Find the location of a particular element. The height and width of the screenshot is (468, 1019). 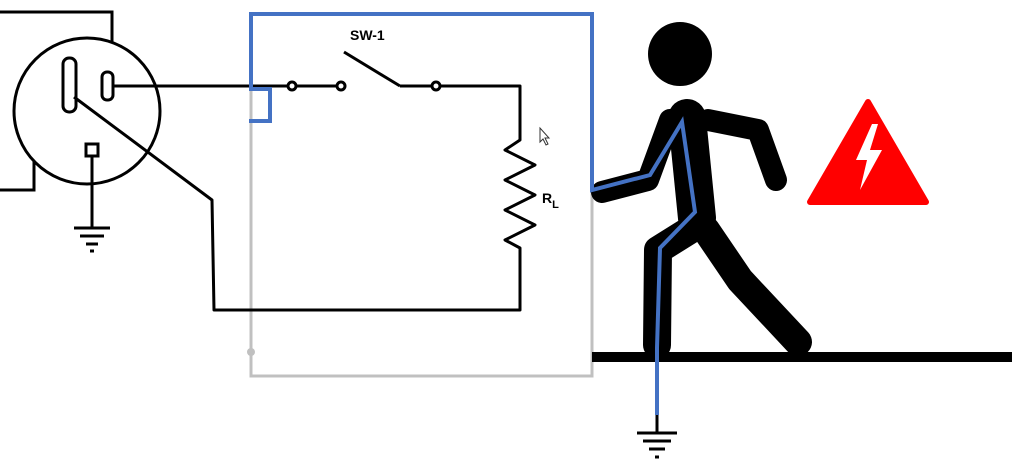

enclosure-dot is located at coordinates (251, 352).